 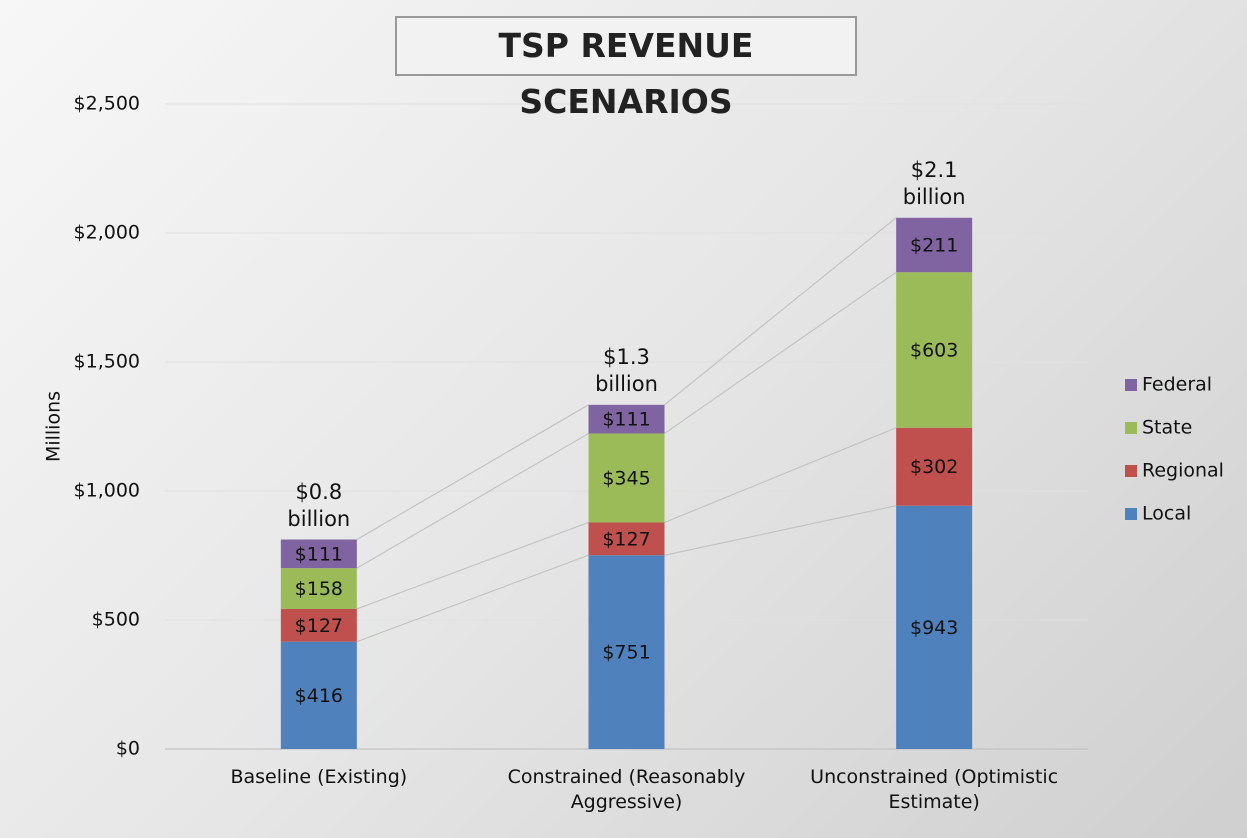 I want to click on value-label: $345, so click(x=626, y=478).